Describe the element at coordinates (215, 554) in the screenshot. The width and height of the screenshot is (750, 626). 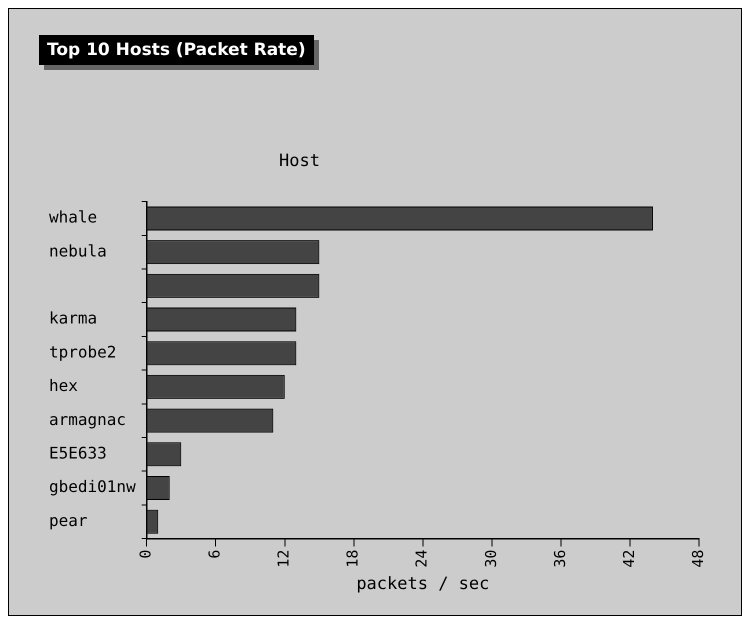
I see `x-tick-label: 6` at that location.